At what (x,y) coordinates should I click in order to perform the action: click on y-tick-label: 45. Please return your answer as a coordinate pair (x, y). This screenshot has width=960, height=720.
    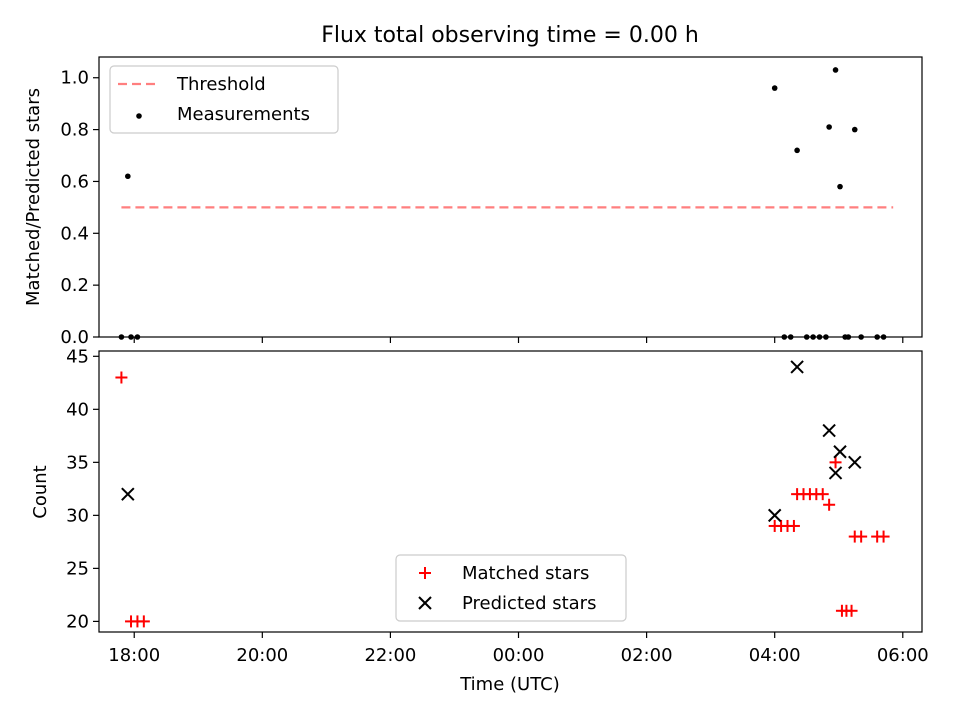
    Looking at the image, I should click on (77, 356).